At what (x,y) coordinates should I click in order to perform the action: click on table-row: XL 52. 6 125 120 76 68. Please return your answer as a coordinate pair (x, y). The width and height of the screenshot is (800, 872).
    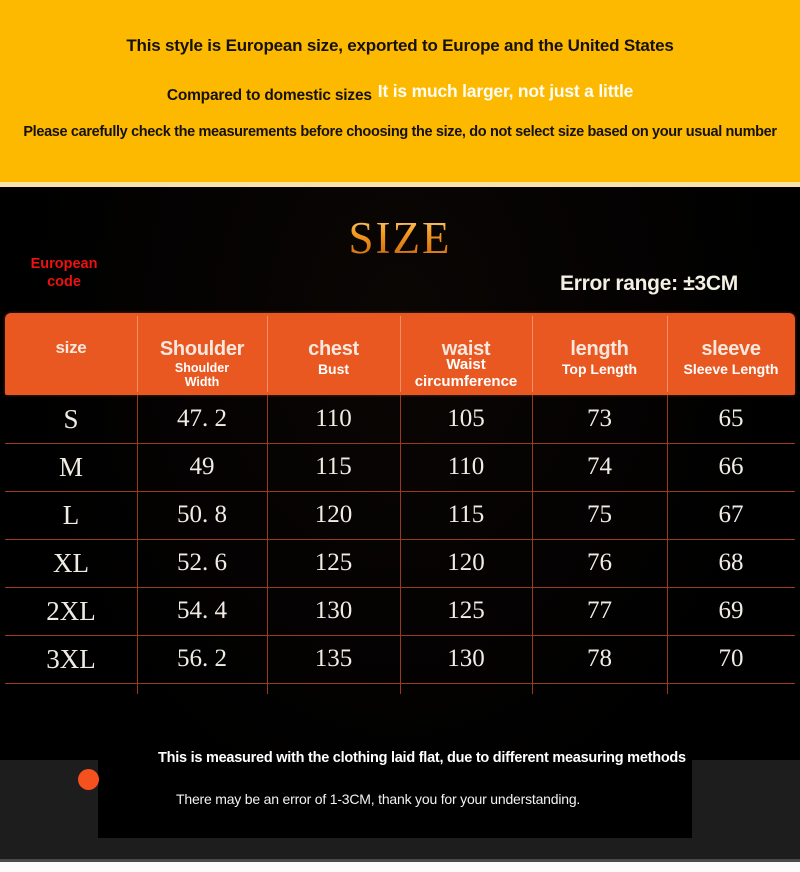
    Looking at the image, I should click on (400, 563).